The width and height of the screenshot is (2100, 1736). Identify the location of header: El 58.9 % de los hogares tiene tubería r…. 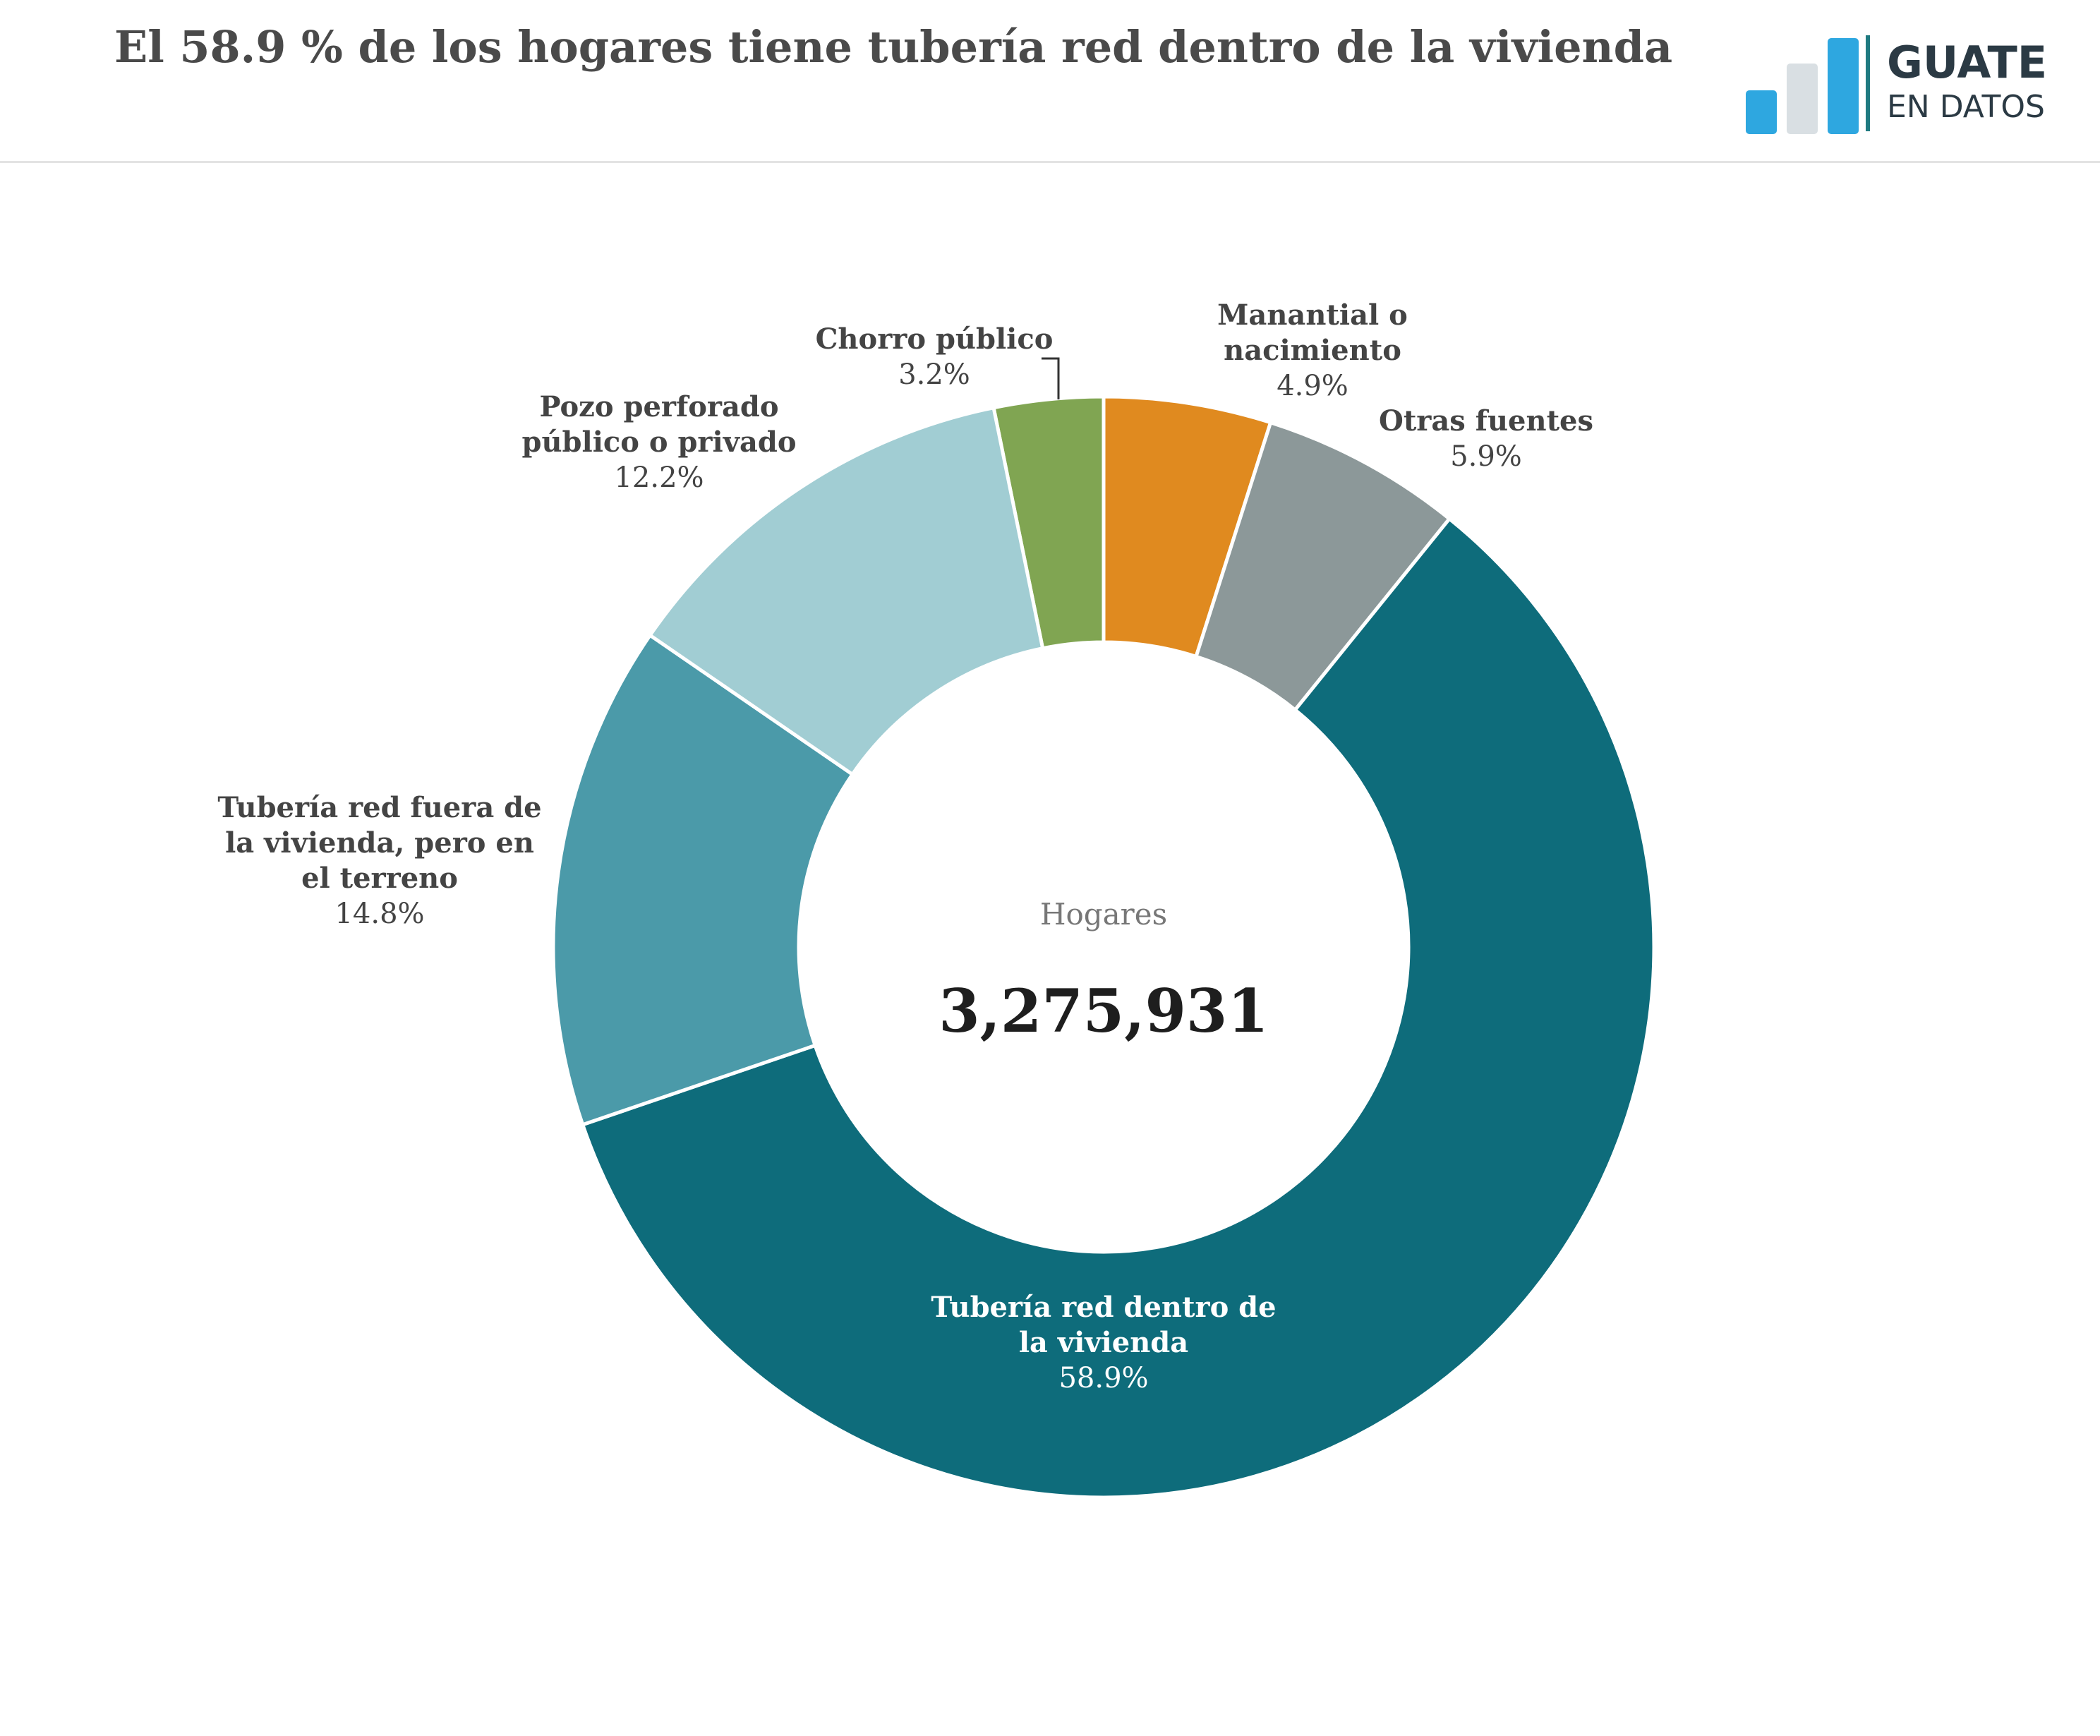
(1050, 81).